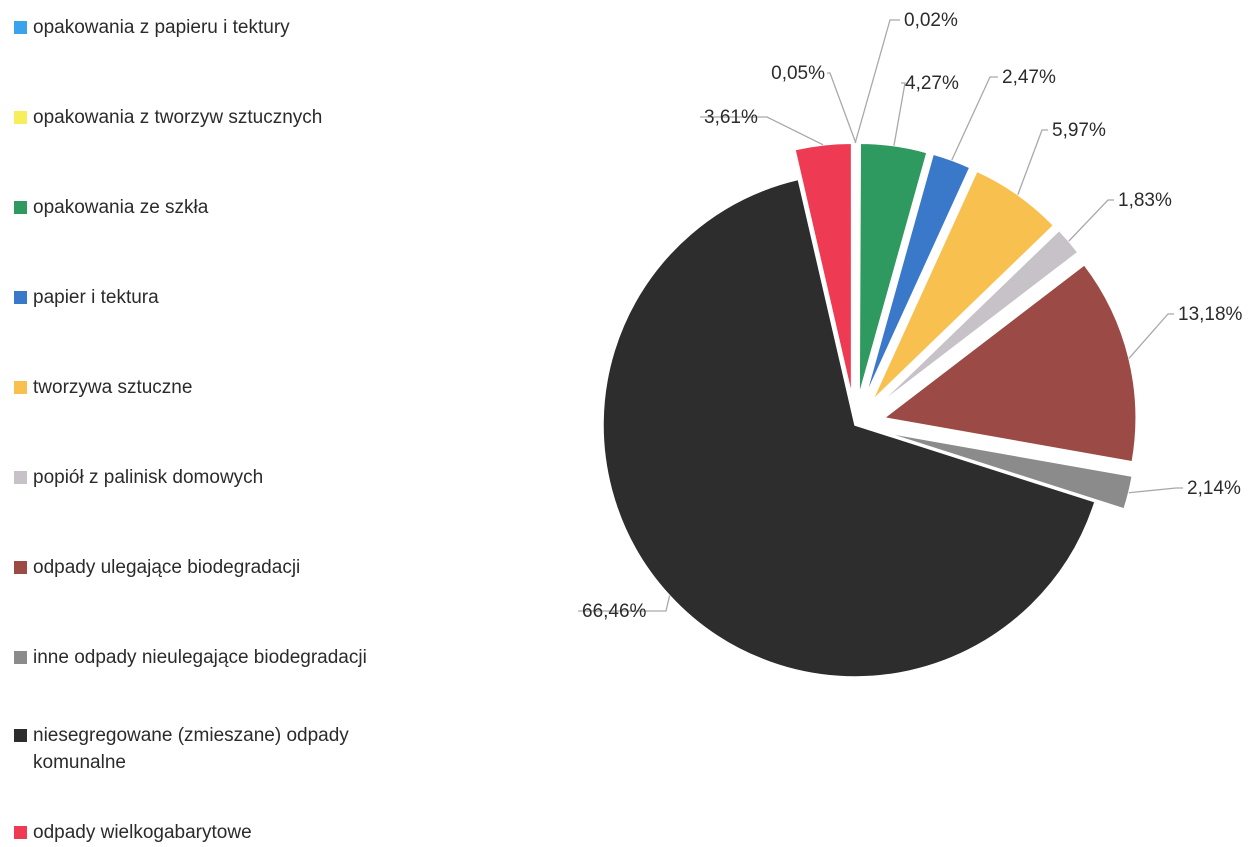 Image resolution: width=1257 pixels, height=847 pixels. What do you see at coordinates (224, 207) in the screenshot?
I see `legend-item: opakowania ze szkła` at bounding box center [224, 207].